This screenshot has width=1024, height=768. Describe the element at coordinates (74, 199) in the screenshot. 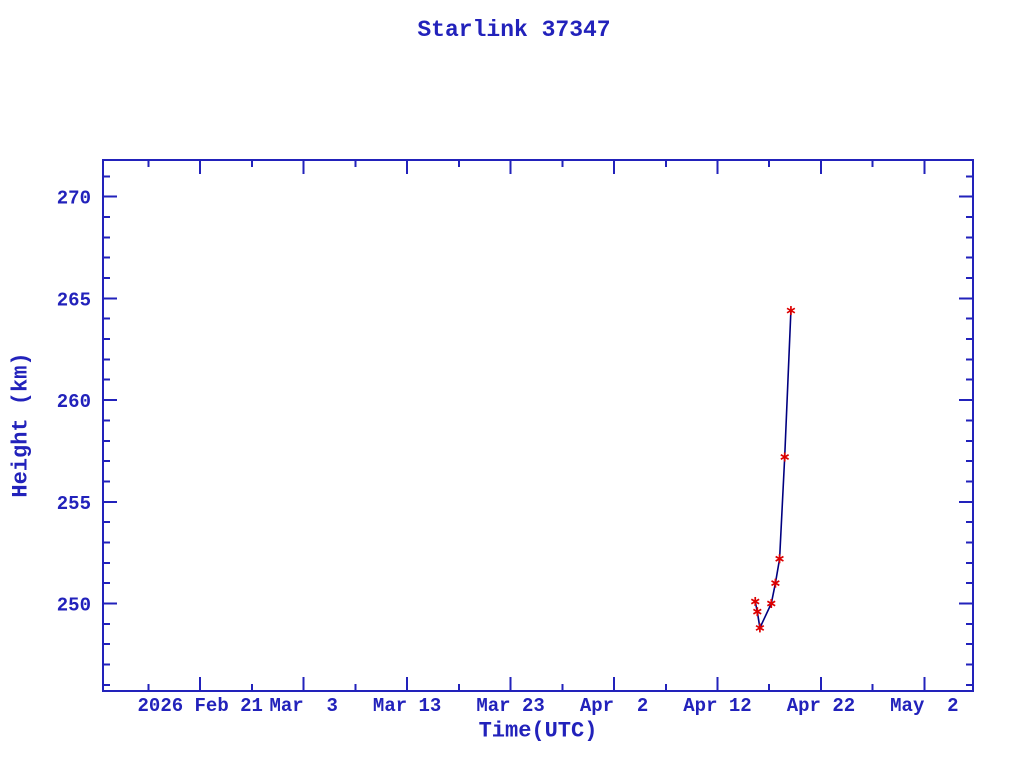

I see `y-tick-label: 270` at that location.